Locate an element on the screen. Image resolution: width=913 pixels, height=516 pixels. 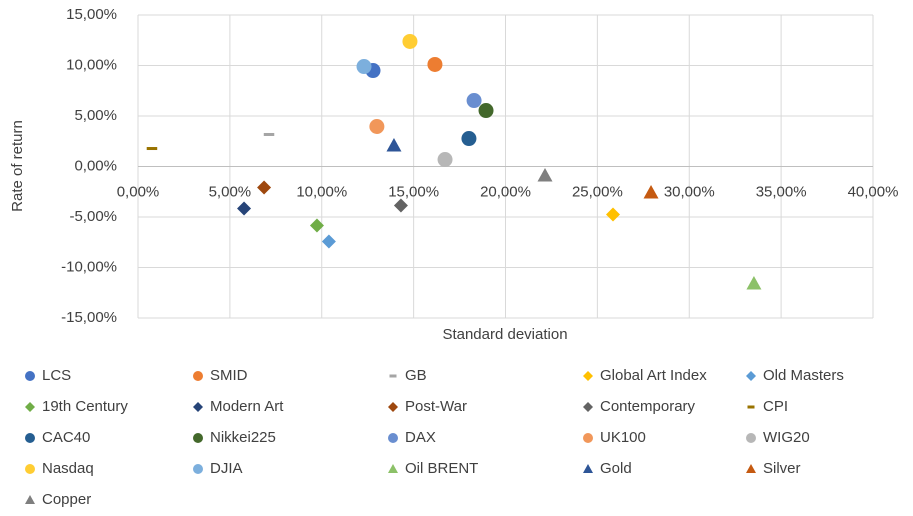
legend-label: Silver is located at coordinates (782, 468).